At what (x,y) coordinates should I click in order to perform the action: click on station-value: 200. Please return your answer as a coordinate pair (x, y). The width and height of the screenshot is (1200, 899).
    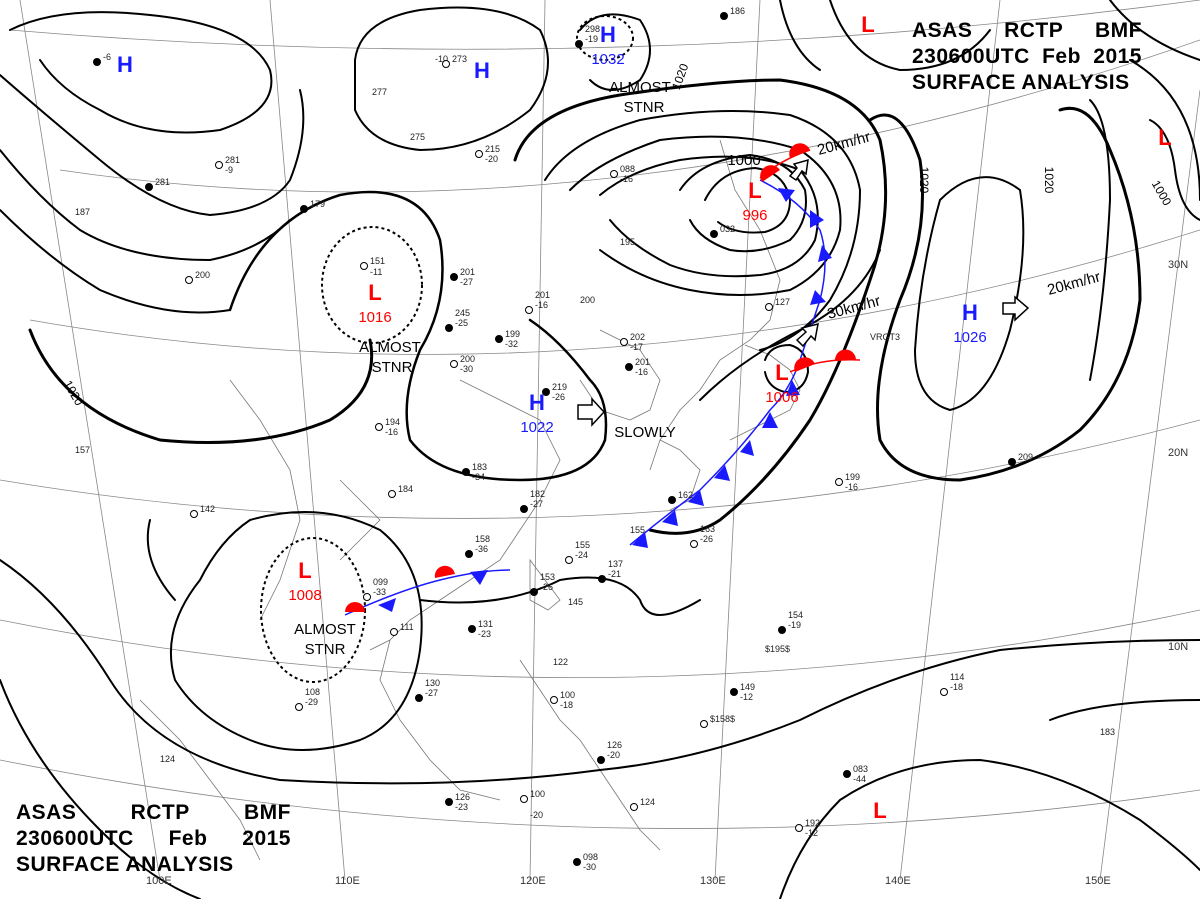
    Looking at the image, I should click on (202, 275).